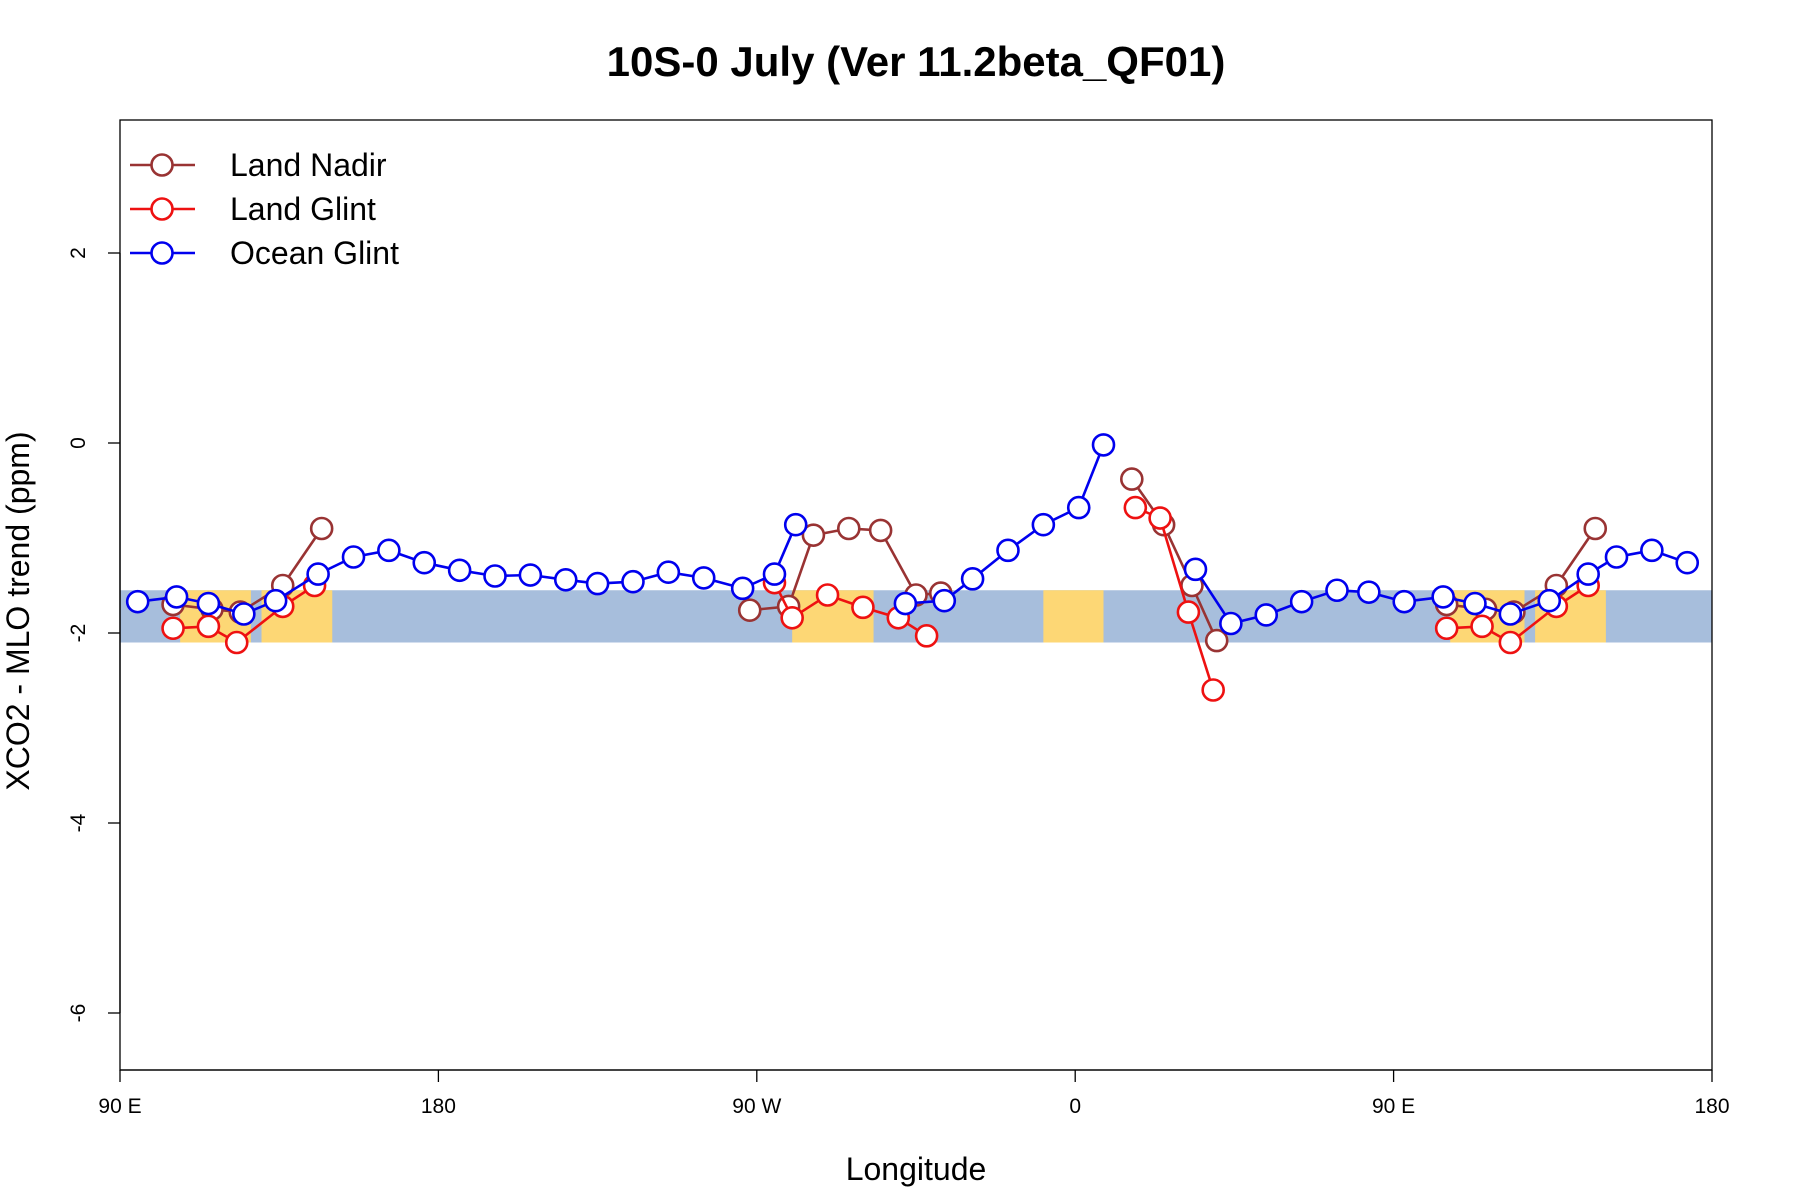  What do you see at coordinates (78, 253) in the screenshot?
I see `y-tick-label: 2` at bounding box center [78, 253].